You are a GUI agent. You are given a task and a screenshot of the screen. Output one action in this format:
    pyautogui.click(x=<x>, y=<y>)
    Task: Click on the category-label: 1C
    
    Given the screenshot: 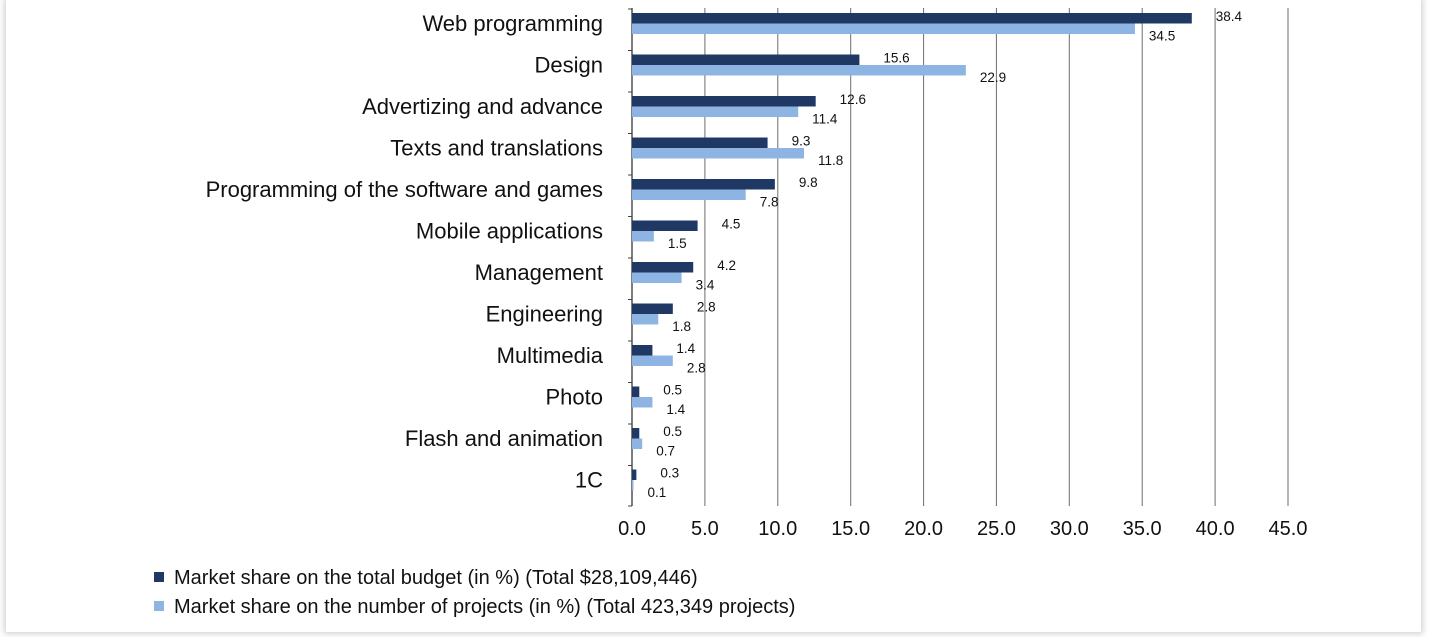 What is the action you would take?
    pyautogui.click(x=589, y=480)
    